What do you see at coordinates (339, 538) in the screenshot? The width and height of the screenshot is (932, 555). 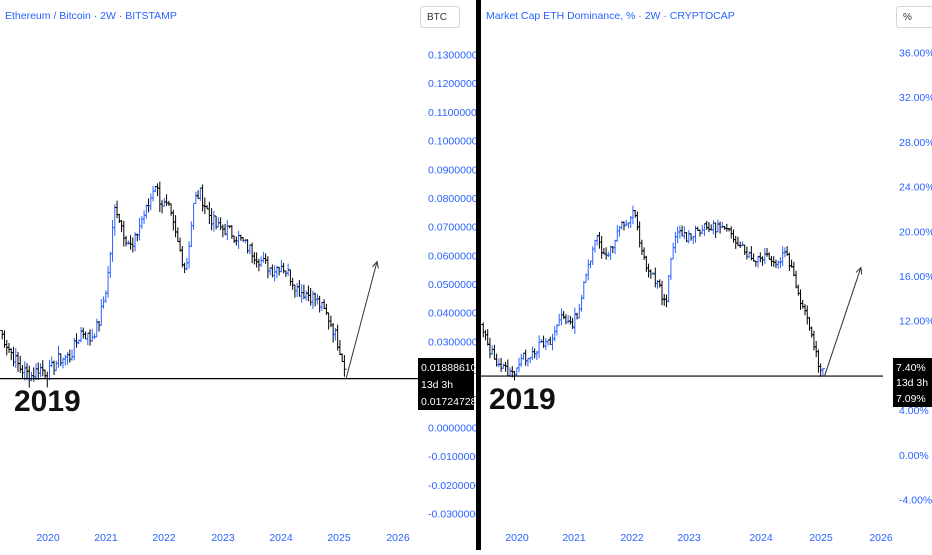 I see `left-x-tick-label: 2025` at bounding box center [339, 538].